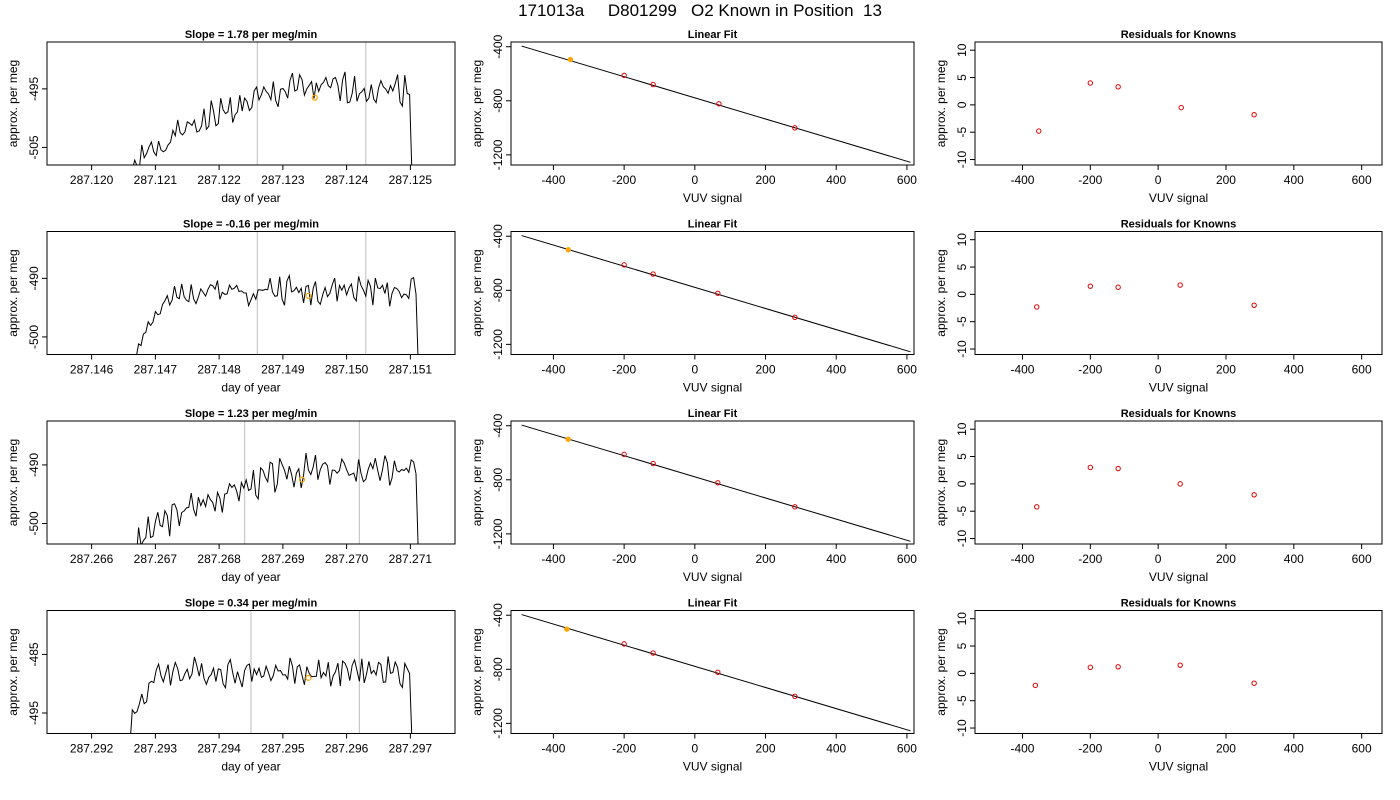  I want to click on panel-title: Slope = 1.78 per meg/min, so click(251, 35).